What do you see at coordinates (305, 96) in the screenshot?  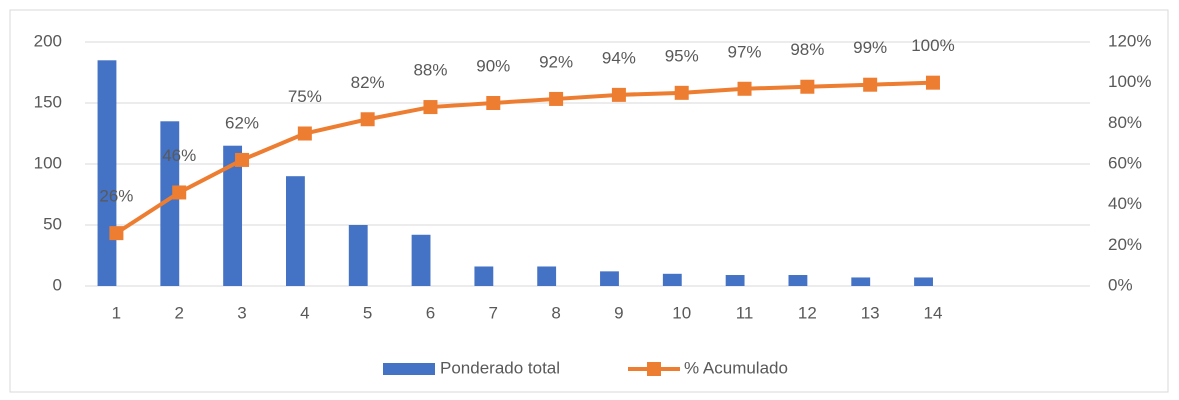 I see `data-label: 75%` at bounding box center [305, 96].